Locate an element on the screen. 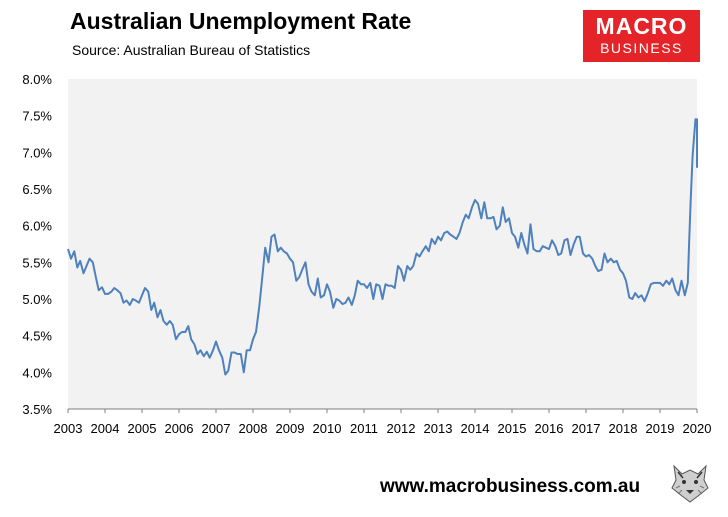  x-tick-label: 2003 is located at coordinates (68, 428).